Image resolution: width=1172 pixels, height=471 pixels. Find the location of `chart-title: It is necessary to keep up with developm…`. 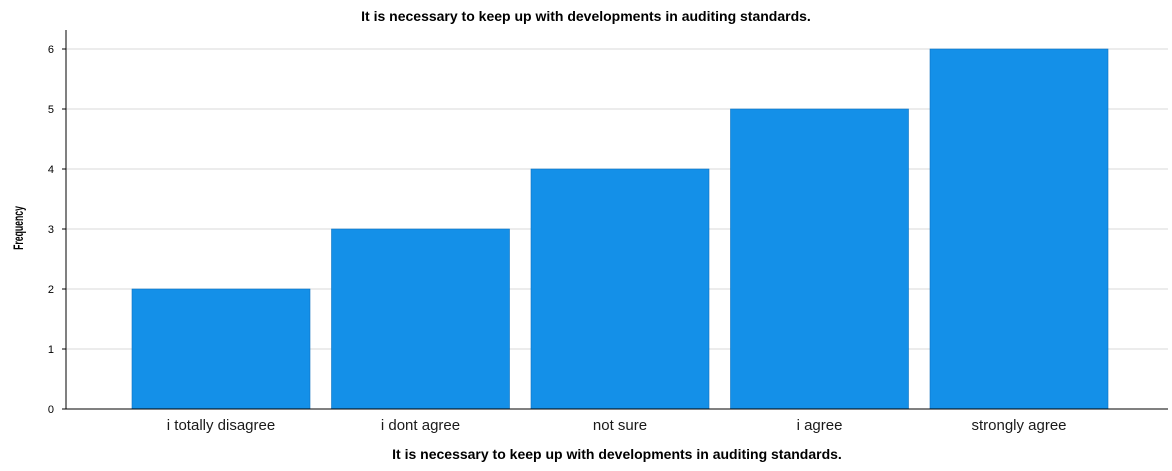

chart-title: It is necessary to keep up with developm… is located at coordinates (586, 16).